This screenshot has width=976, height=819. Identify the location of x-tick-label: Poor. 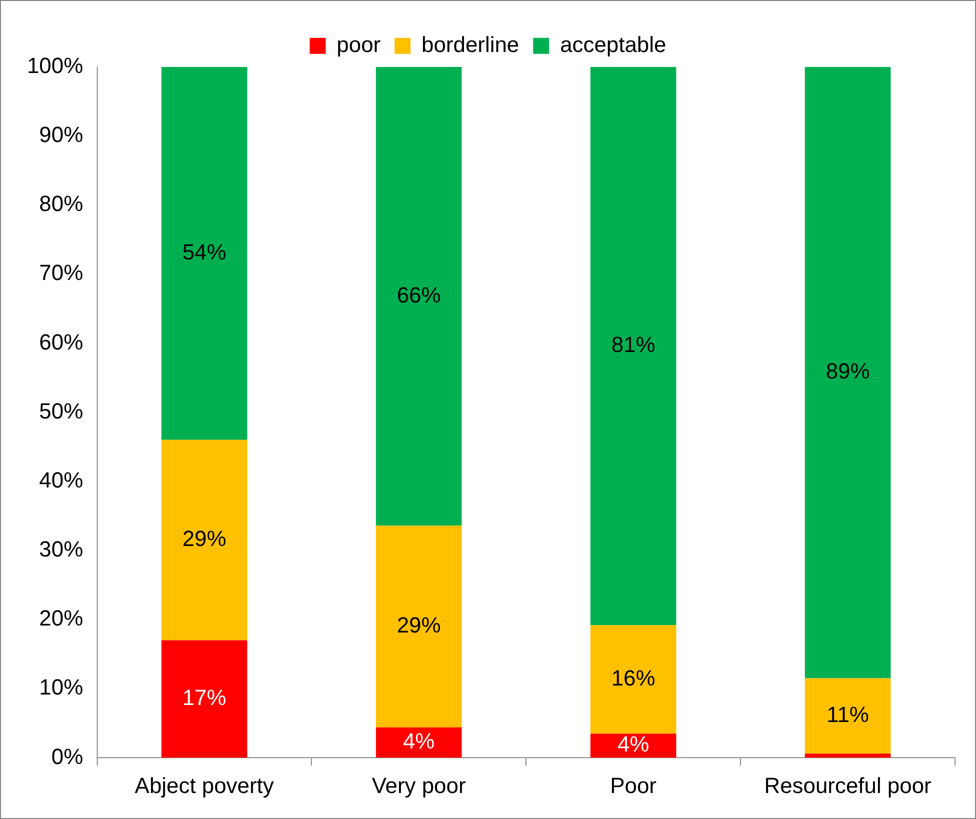
(633, 785).